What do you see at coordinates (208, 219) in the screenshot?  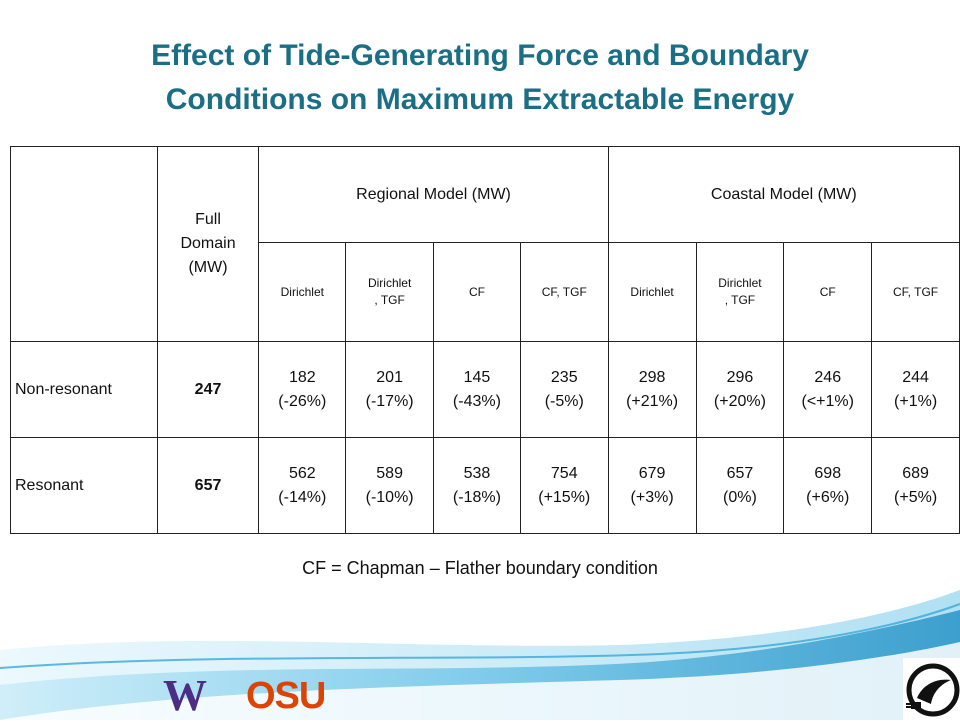 I see `full-domain-header-line: Full` at bounding box center [208, 219].